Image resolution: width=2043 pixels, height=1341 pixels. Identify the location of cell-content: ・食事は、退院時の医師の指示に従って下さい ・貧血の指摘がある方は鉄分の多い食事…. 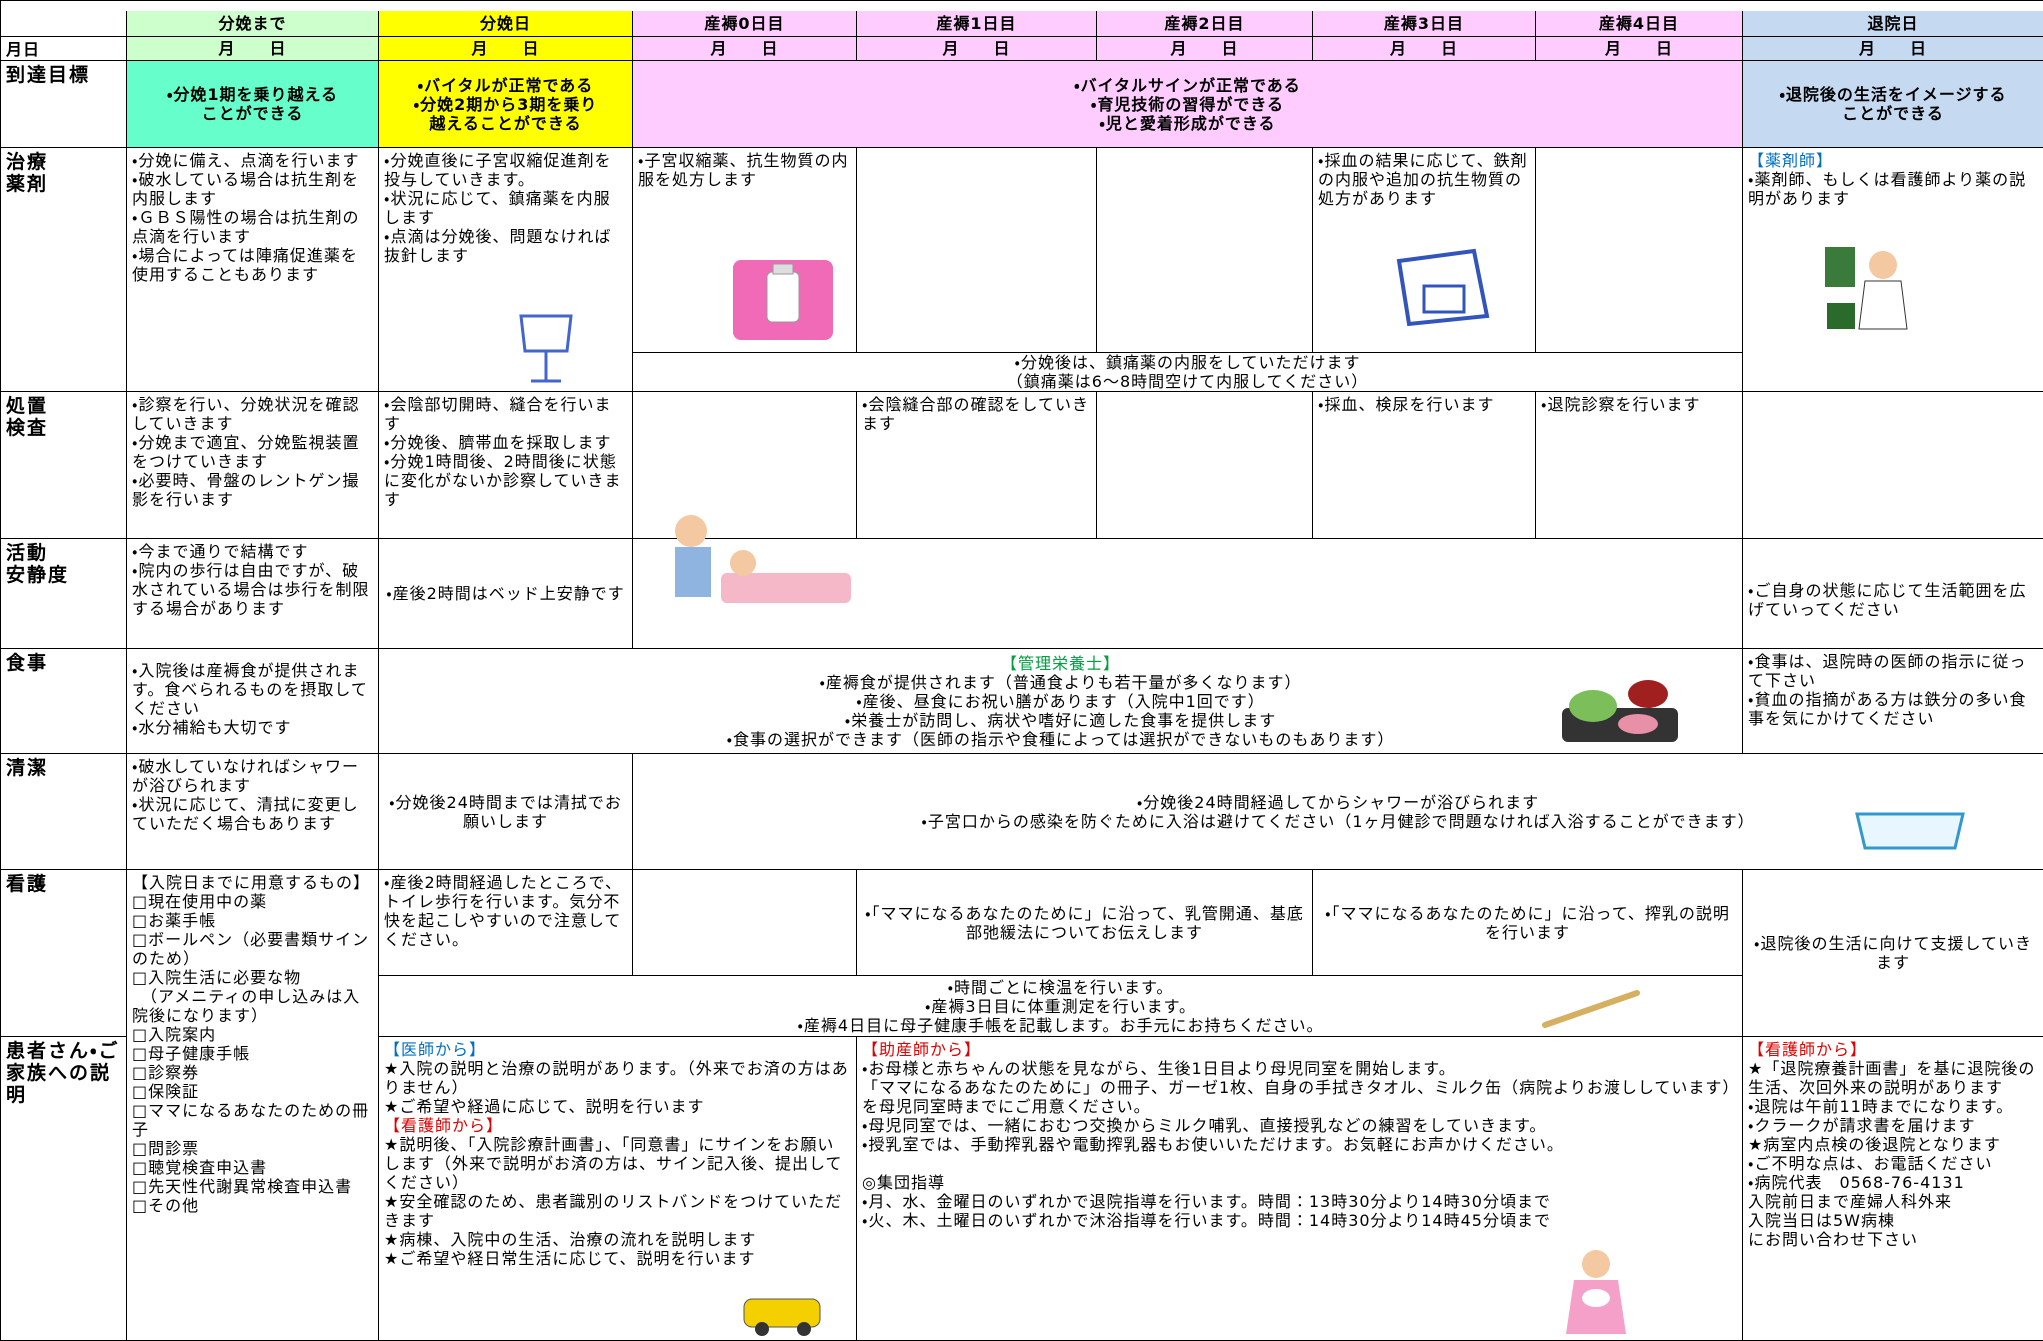
(1893, 690).